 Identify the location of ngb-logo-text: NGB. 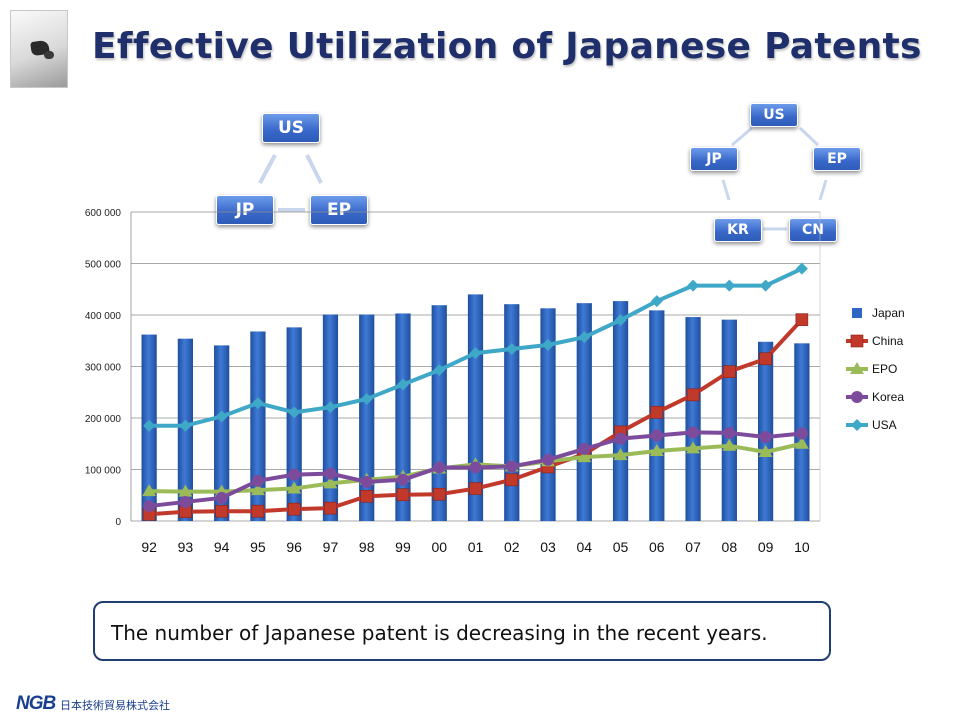
(36, 703).